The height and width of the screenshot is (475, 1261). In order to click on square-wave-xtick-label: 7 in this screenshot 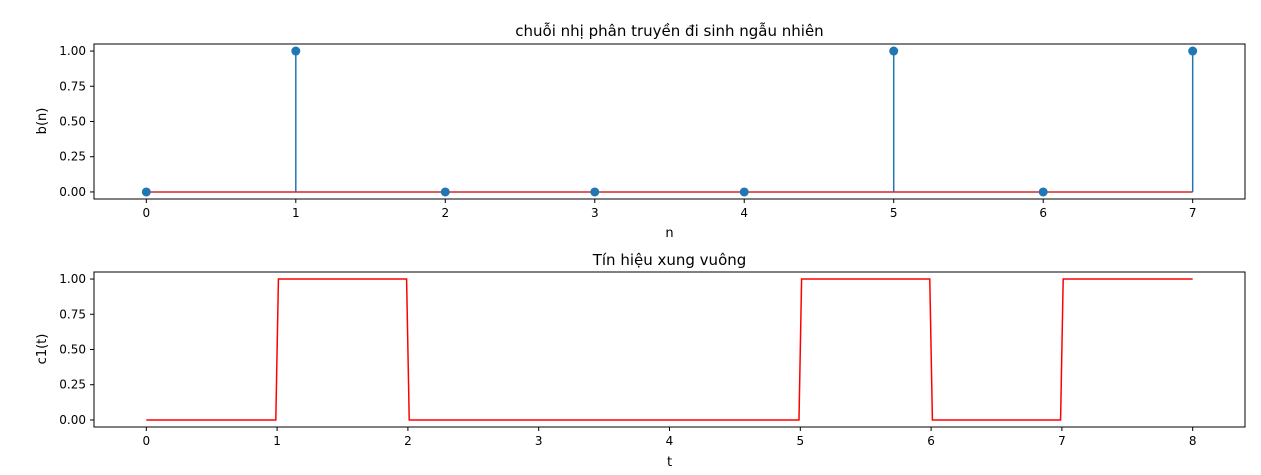, I will do `click(1062, 441)`.